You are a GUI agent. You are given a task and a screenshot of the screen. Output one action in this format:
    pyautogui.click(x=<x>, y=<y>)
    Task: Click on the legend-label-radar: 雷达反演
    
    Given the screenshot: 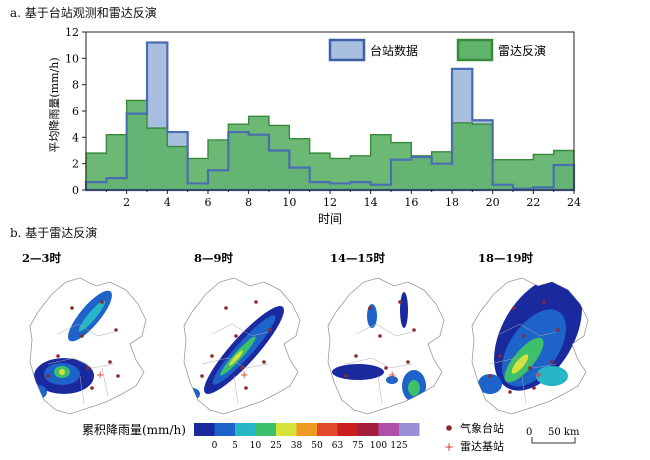 What is the action you would take?
    pyautogui.click(x=522, y=50)
    